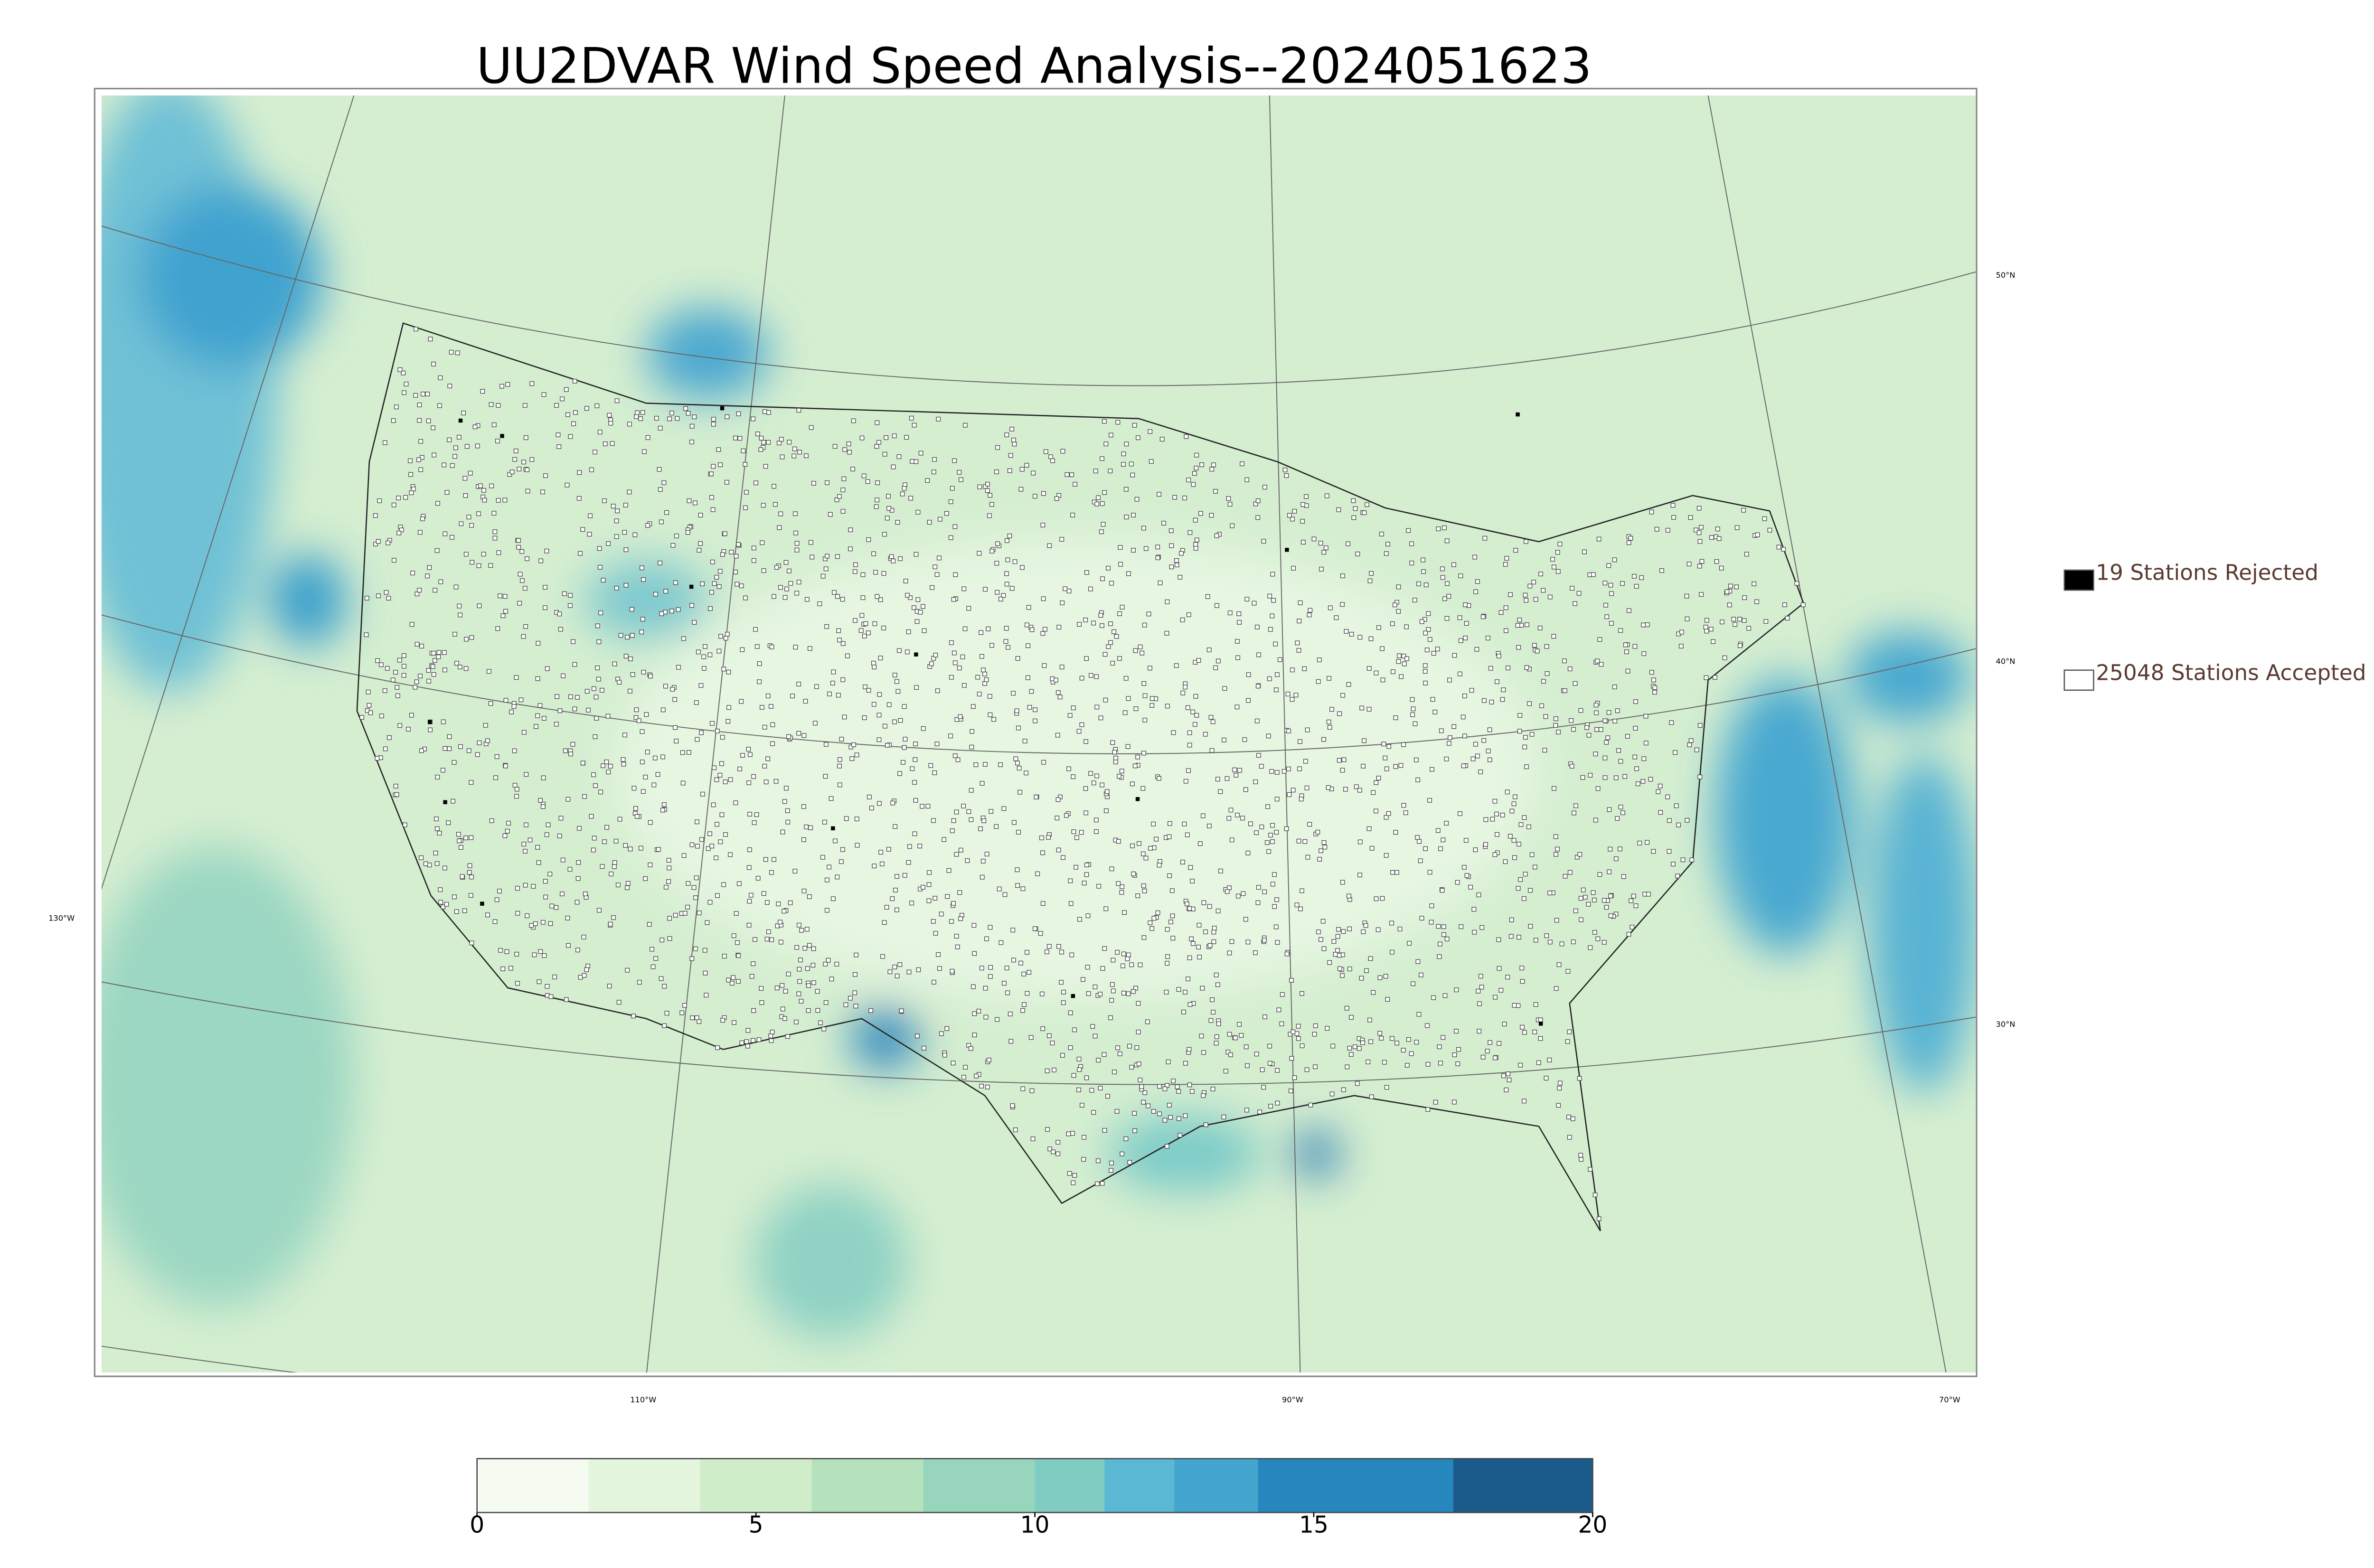 This screenshot has width=2374, height=1568. I want to click on colorbar: 0 5 10 15 20, so click(1038, 1498).